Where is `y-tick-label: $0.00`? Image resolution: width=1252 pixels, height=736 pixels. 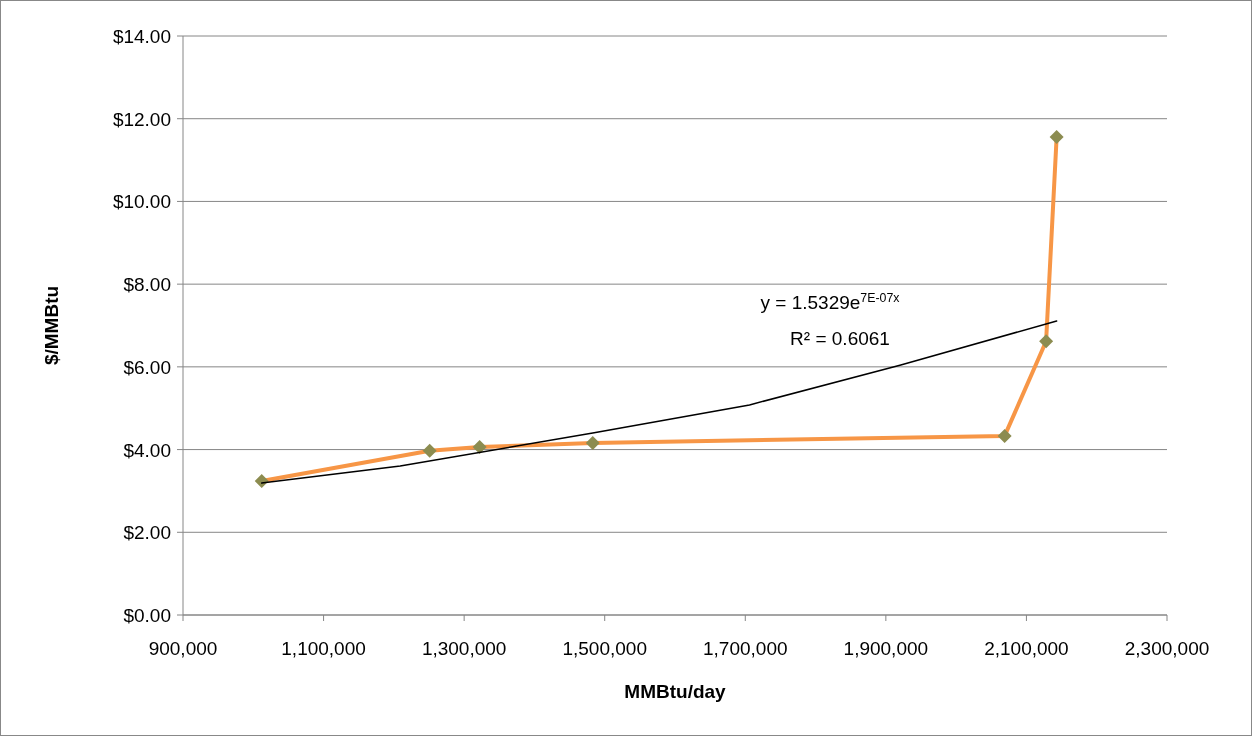 y-tick-label: $0.00 is located at coordinates (147, 615).